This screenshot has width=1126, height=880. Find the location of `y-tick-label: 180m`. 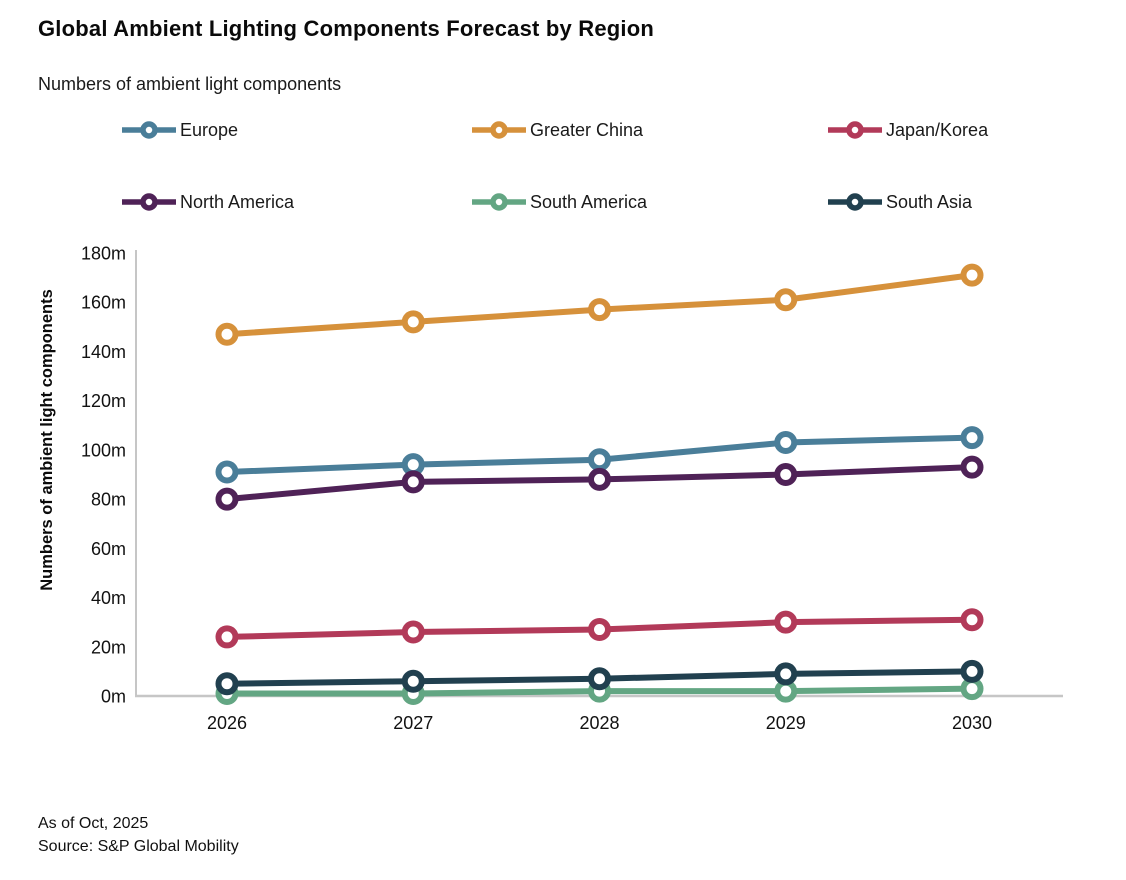

y-tick-label: 180m is located at coordinates (103, 254).